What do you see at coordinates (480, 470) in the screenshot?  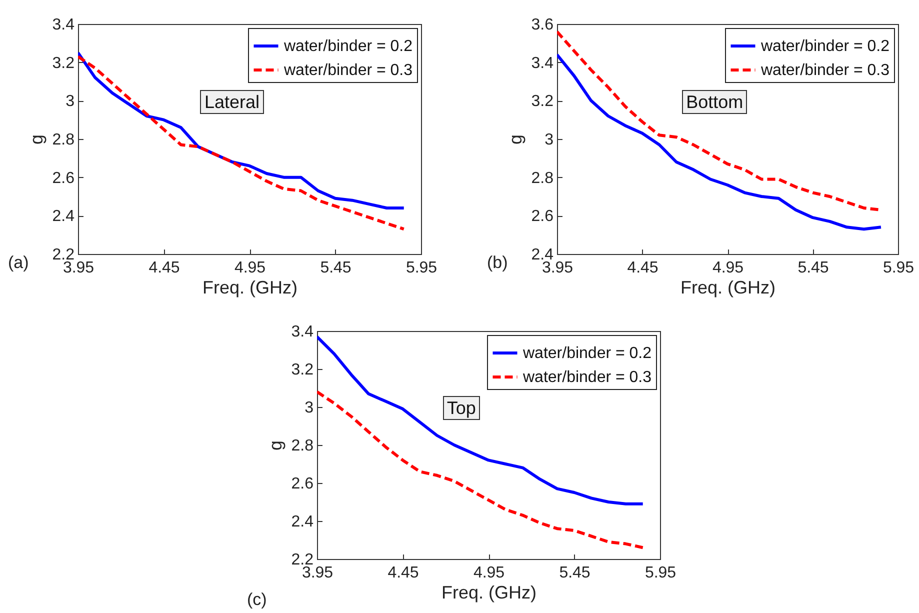 I see `line-series` at bounding box center [480, 470].